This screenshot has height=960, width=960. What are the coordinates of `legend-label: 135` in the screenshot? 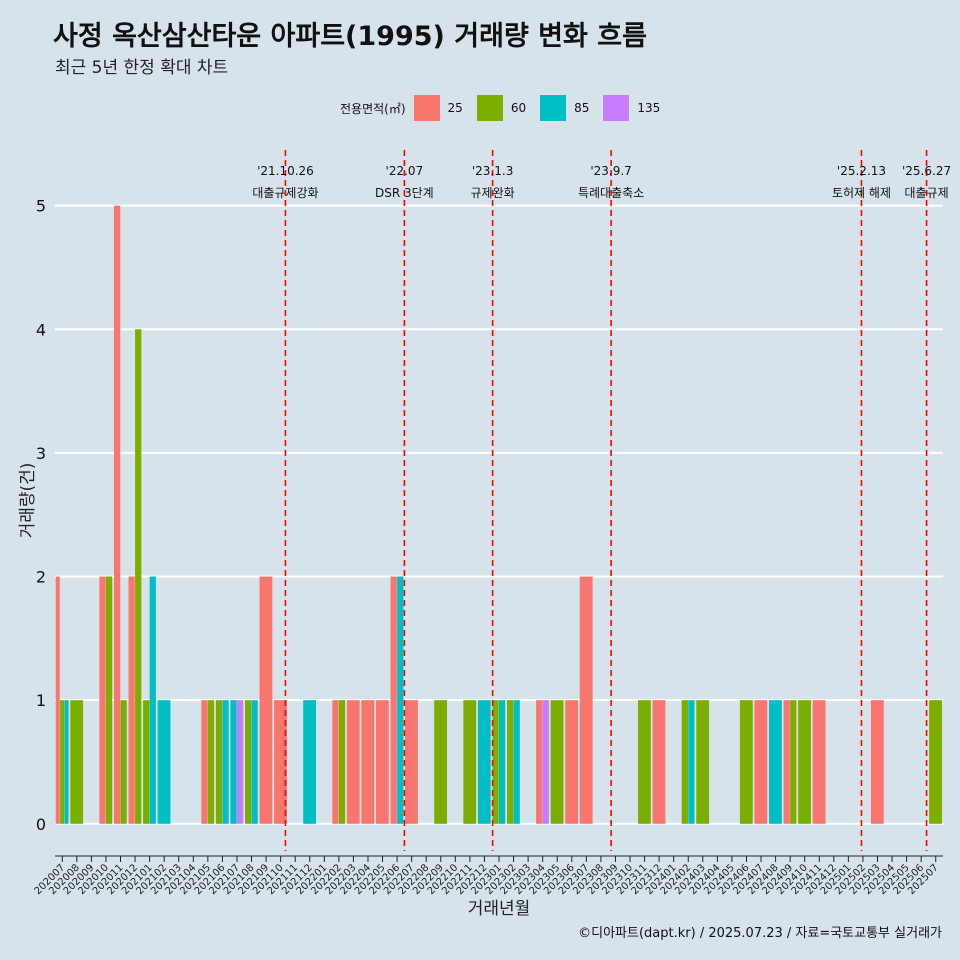 It's located at (649, 108).